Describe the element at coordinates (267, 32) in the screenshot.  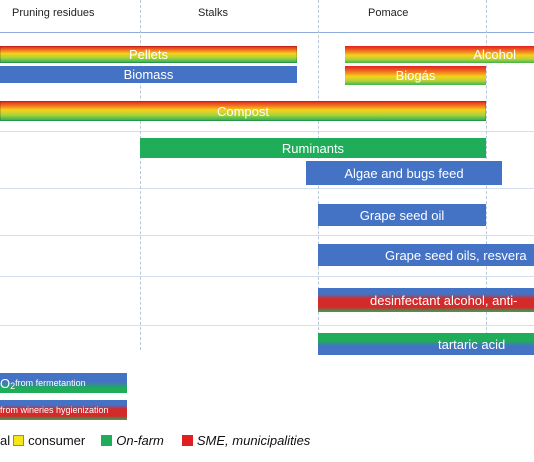
I see `header-divider` at that location.